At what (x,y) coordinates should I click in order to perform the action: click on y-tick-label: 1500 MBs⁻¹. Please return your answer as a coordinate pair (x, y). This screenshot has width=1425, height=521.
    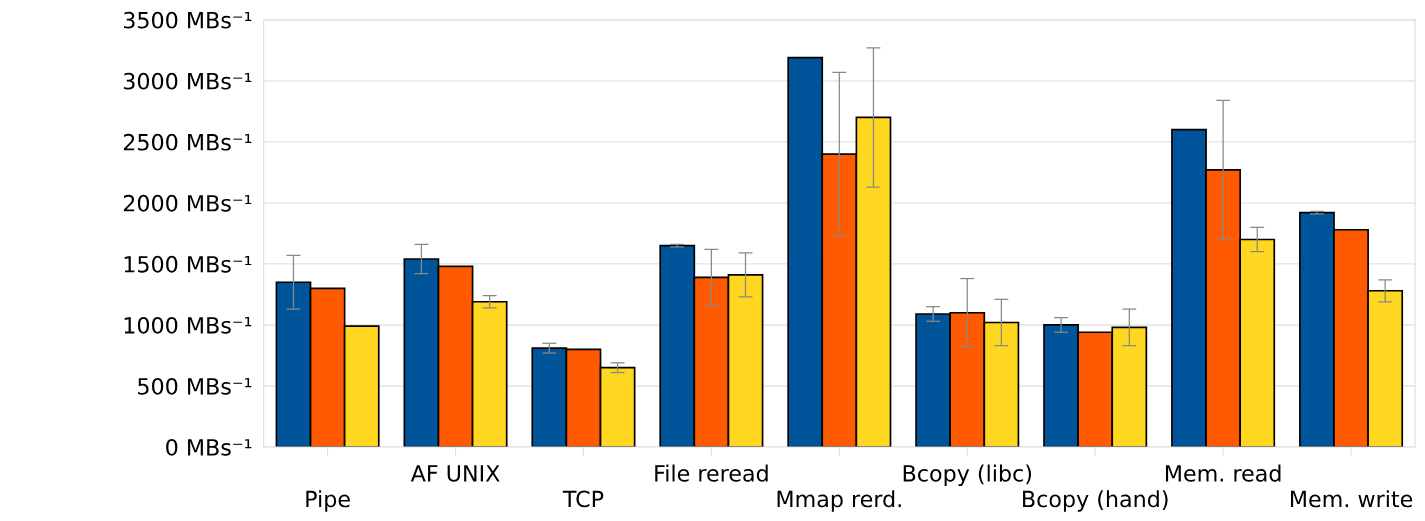
    Looking at the image, I should click on (188, 264).